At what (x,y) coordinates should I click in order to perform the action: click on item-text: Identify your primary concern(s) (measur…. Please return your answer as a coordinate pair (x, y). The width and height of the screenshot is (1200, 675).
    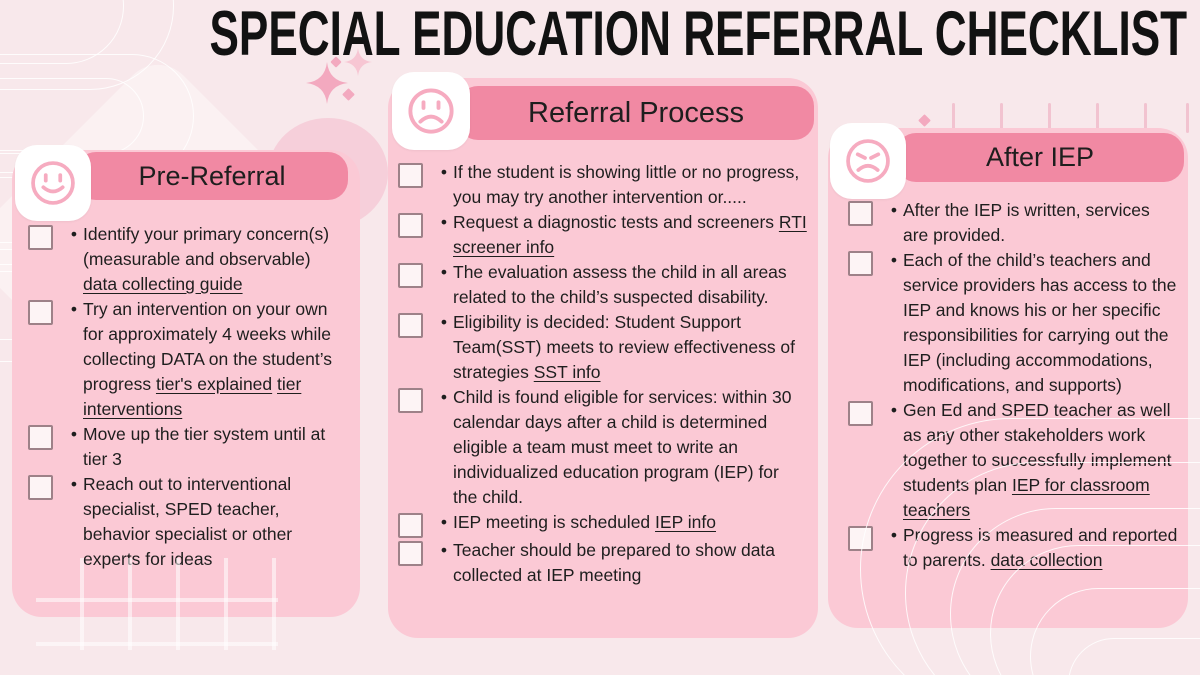
    Looking at the image, I should click on (215, 259).